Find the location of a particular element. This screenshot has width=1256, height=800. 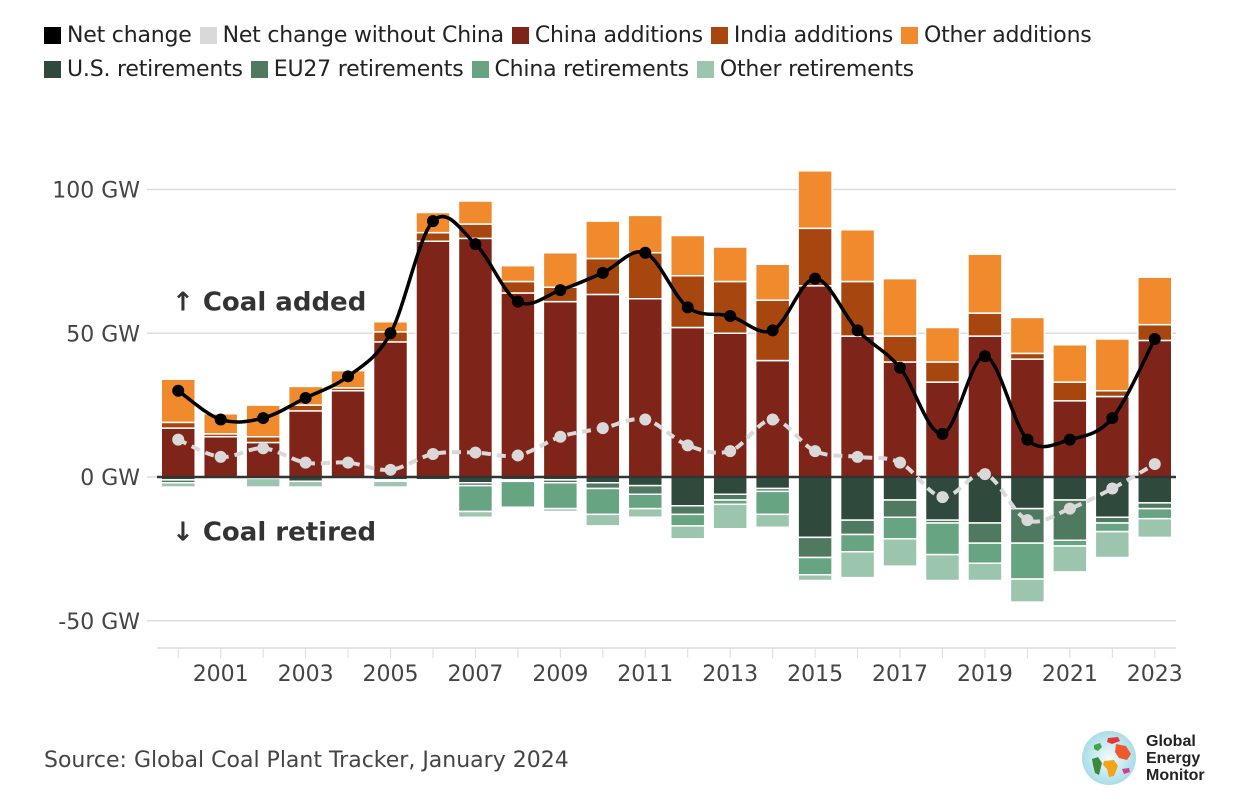

legend-item-other-additions: Other additions is located at coordinates (996, 35).